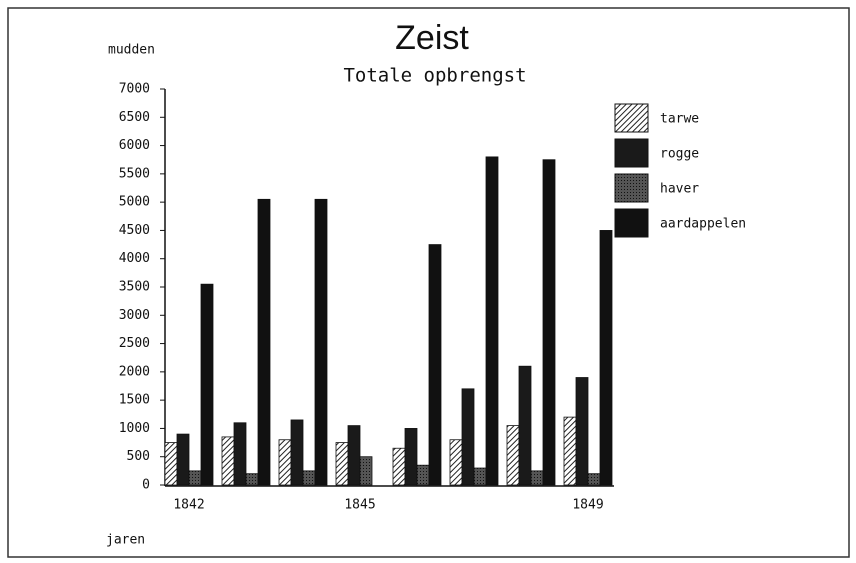  I want to click on x-axis-label: jaren, so click(125, 540).